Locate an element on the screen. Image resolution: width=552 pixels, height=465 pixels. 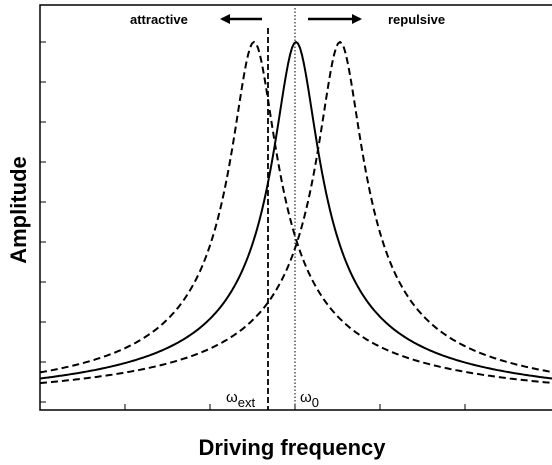
y-axis-label: Amplitude is located at coordinates (18, 210).